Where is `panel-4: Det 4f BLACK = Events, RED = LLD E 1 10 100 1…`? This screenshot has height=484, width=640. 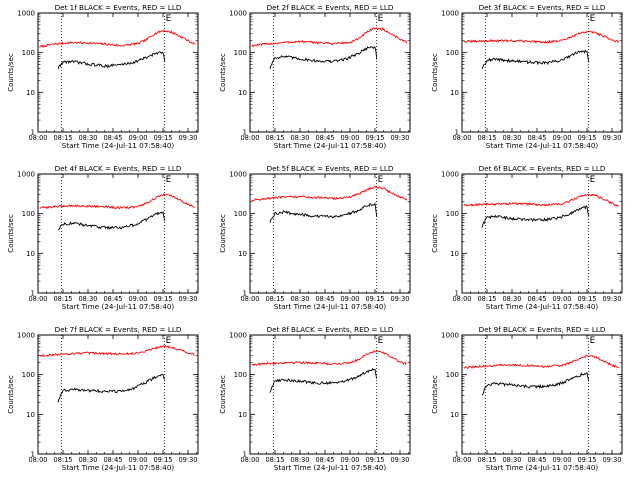
panel-4: Det 4f BLACK = Events, RED = LLD E 1 10 100 1… is located at coordinates (103, 237).